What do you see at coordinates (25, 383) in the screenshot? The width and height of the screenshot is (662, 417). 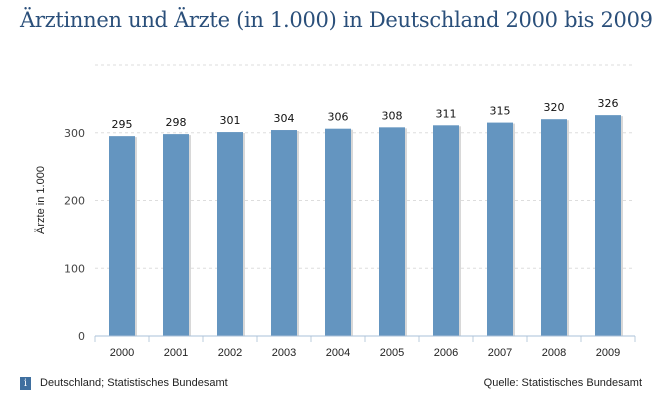 I see `info-icon: i` at bounding box center [25, 383].